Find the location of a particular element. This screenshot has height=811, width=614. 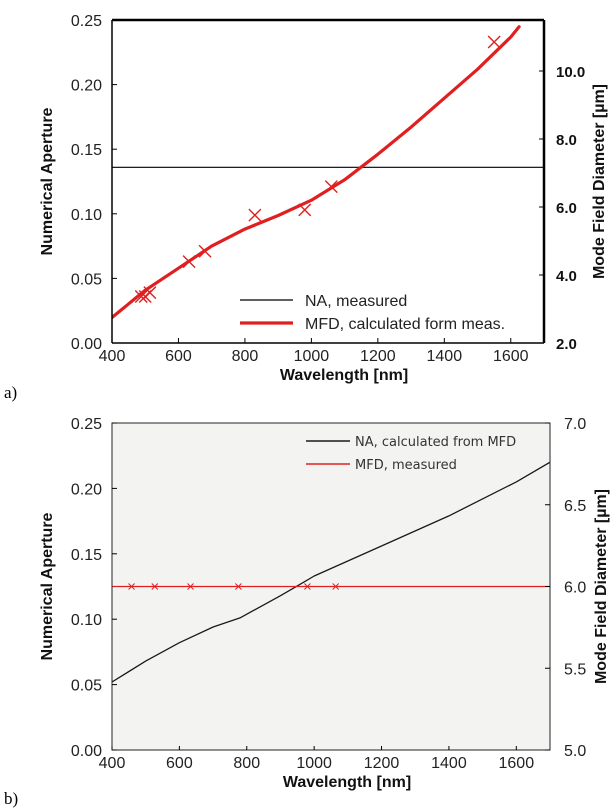

y-tick-label-a-5: 0.25 is located at coordinates (86, 21).